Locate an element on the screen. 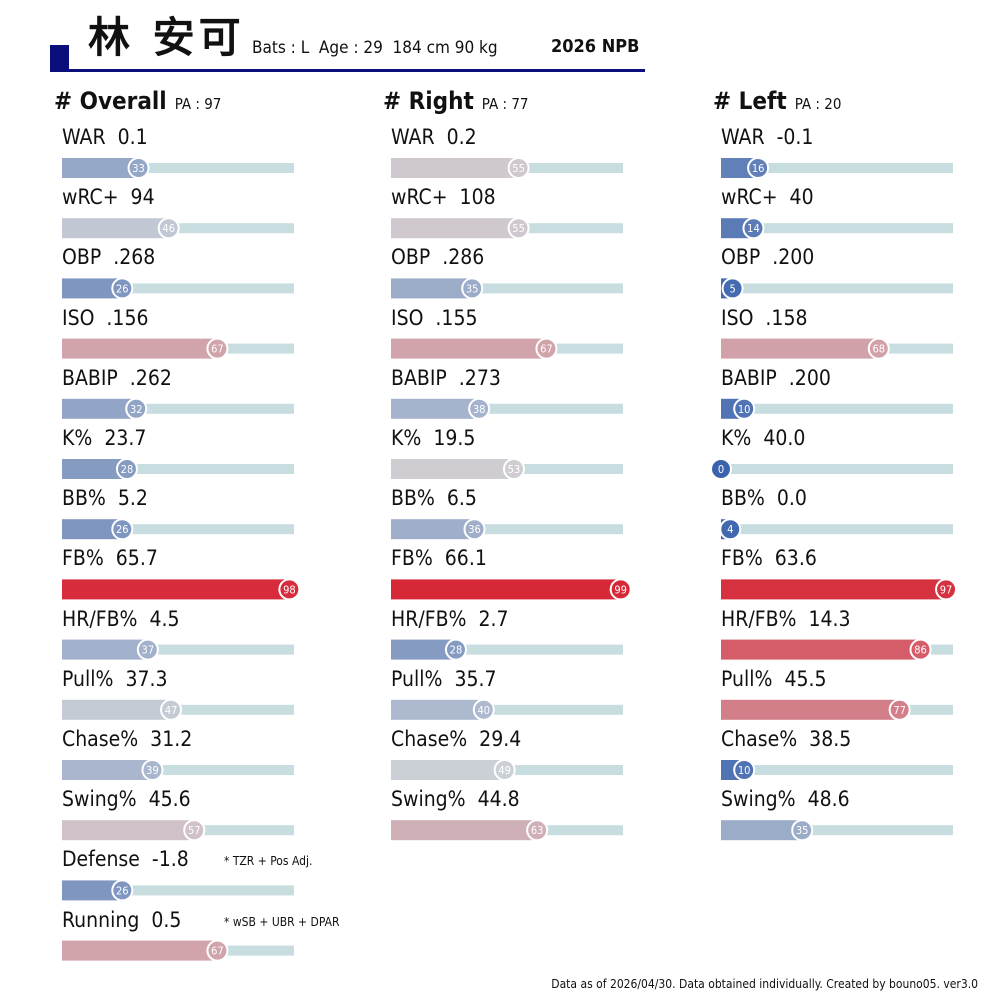 The height and width of the screenshot is (1000, 1000). metric-label: BB% 5.2 is located at coordinates (105, 498).